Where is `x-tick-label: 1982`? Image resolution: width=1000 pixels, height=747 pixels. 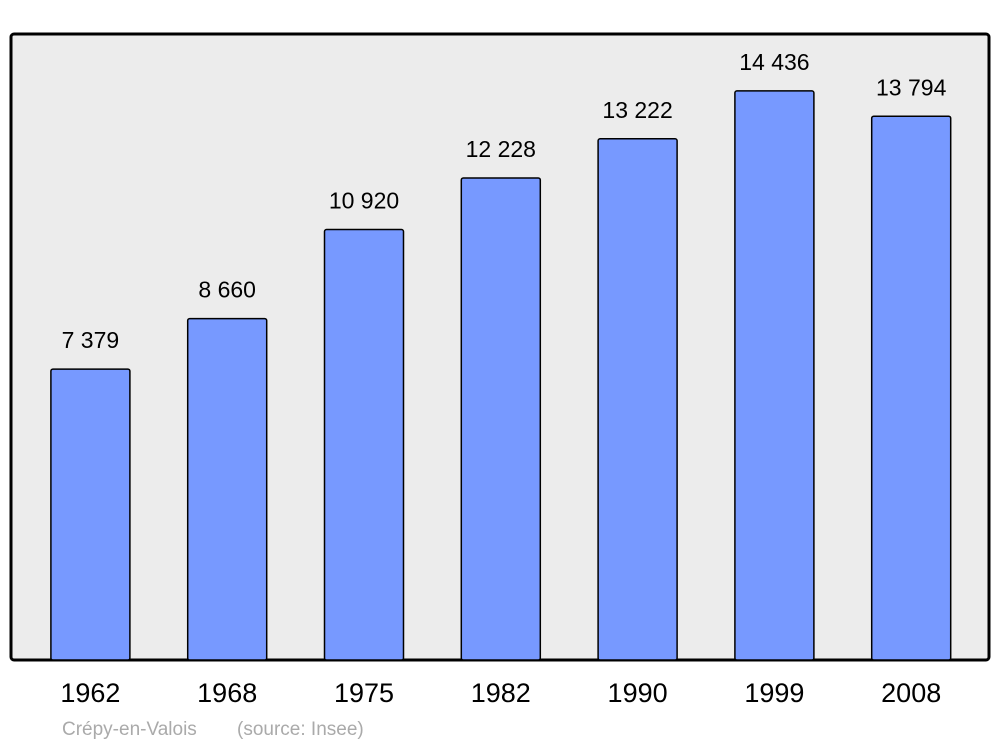 x-tick-label: 1982 is located at coordinates (501, 693).